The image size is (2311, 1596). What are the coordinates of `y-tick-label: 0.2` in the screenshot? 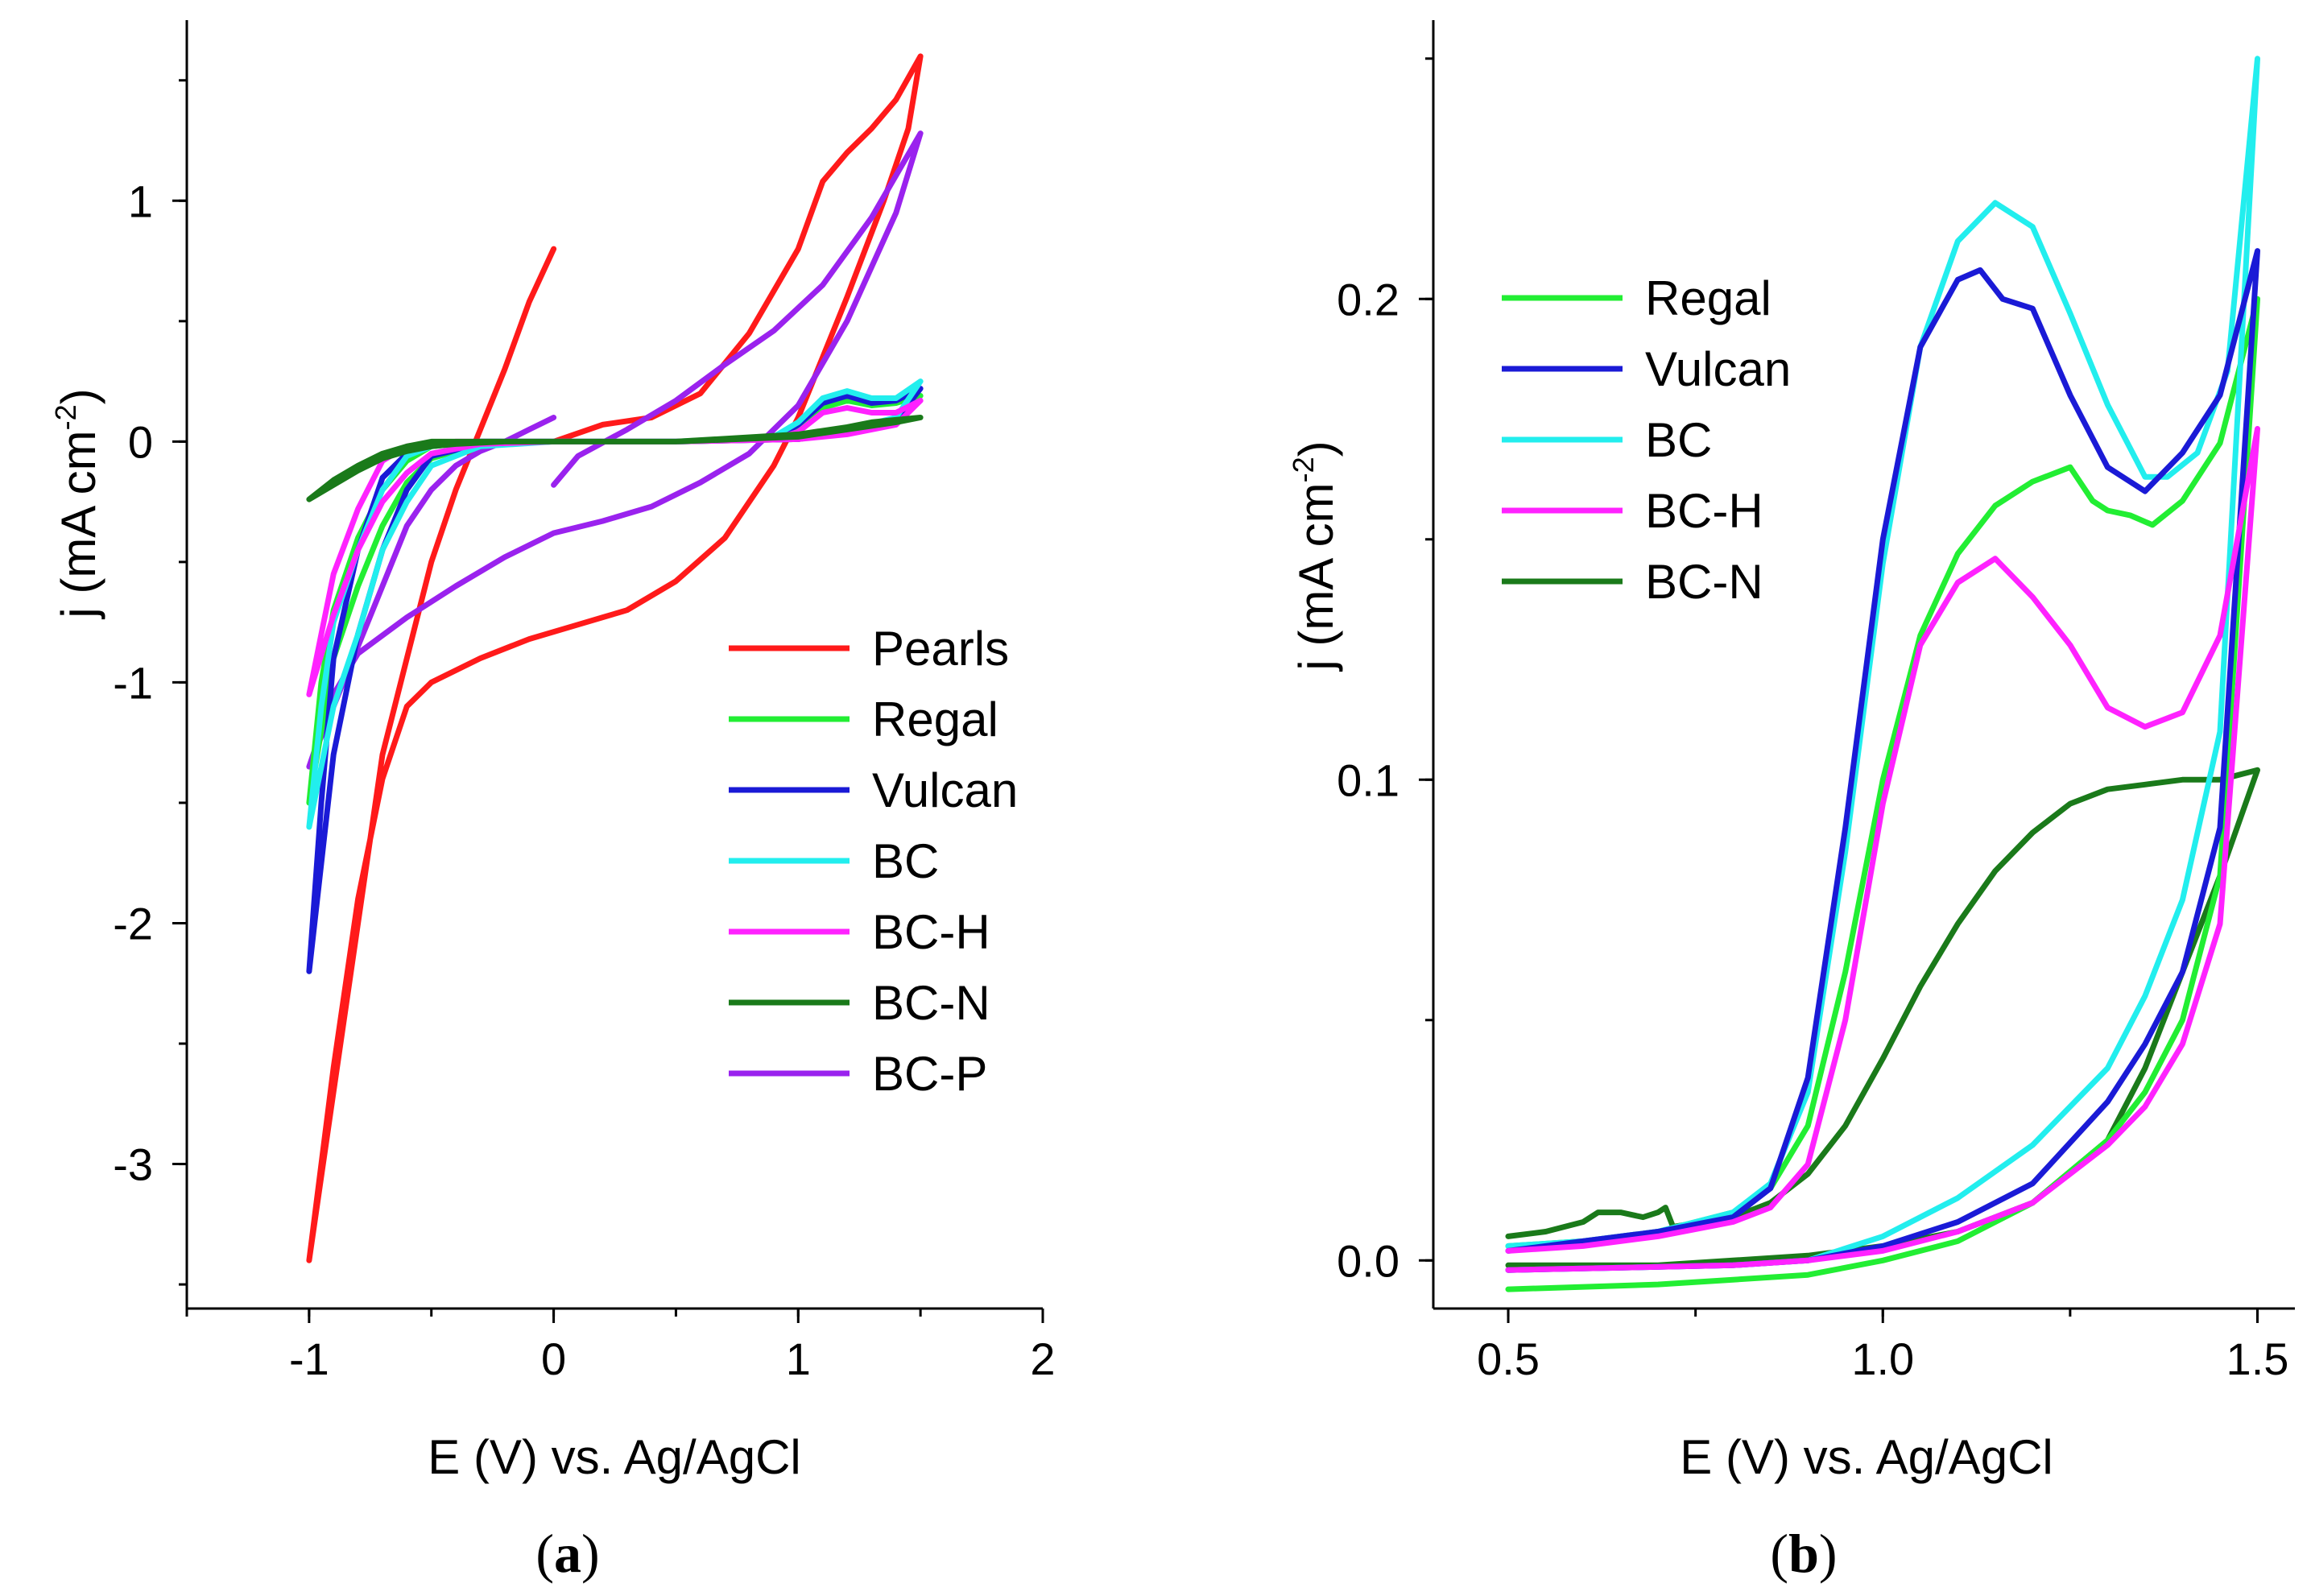 It's located at (1368, 299).